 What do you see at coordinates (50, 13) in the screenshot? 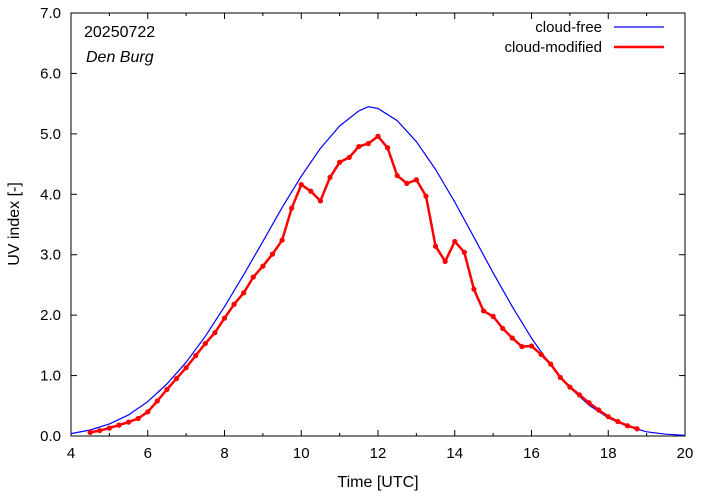
I see `y-tick-label: 7.0` at bounding box center [50, 13].